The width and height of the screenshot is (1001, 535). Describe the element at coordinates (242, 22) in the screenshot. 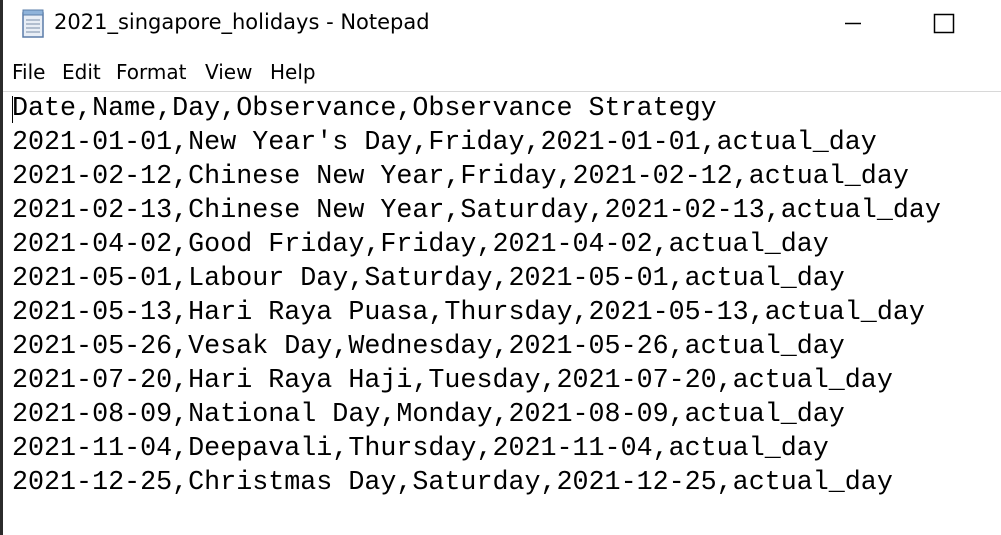

I see `window-title: 2021_singapore_holidays - Notepad` at that location.